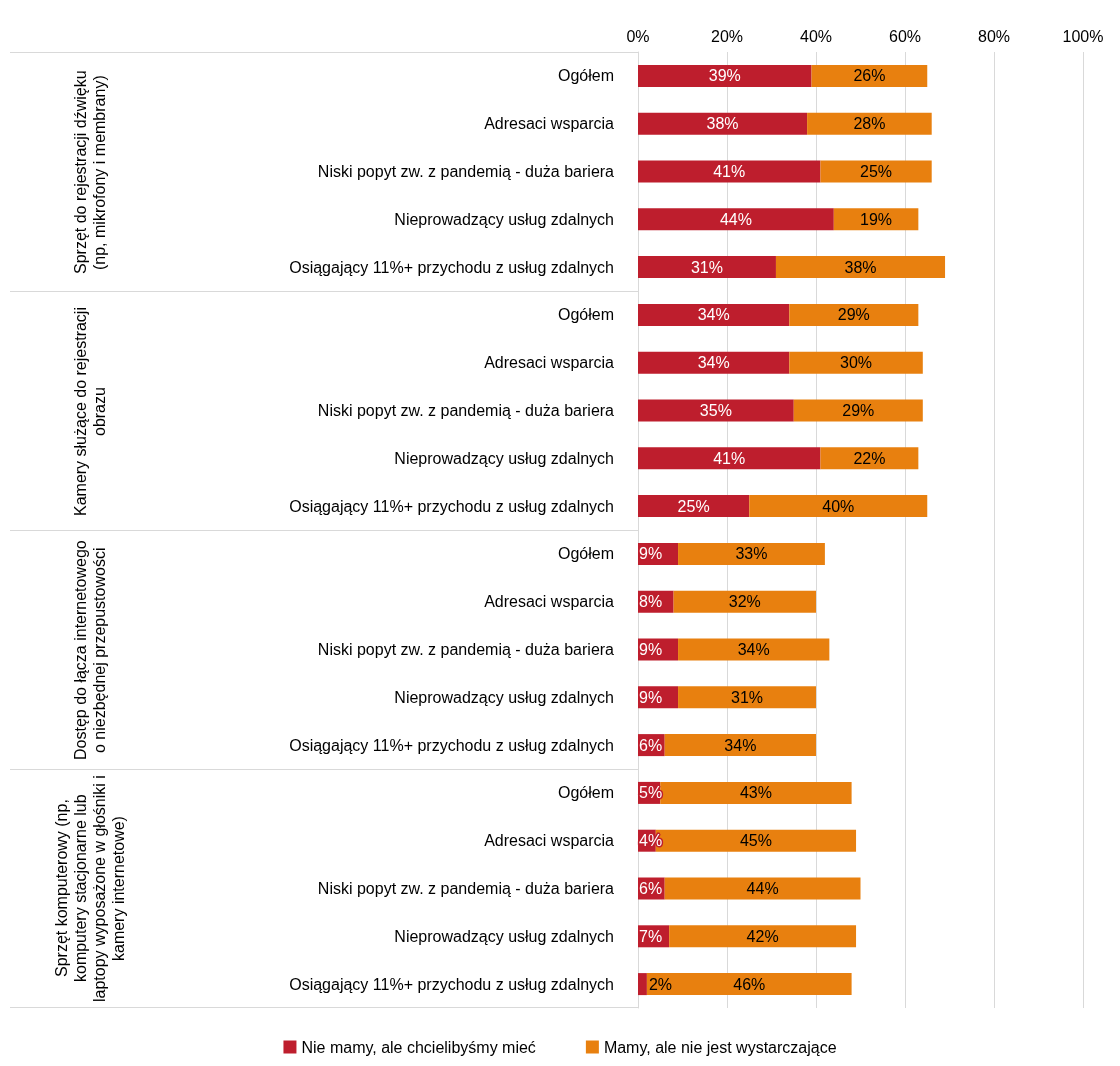 This screenshot has height=1066, width=1120. I want to click on data-label: 39%, so click(724, 76).